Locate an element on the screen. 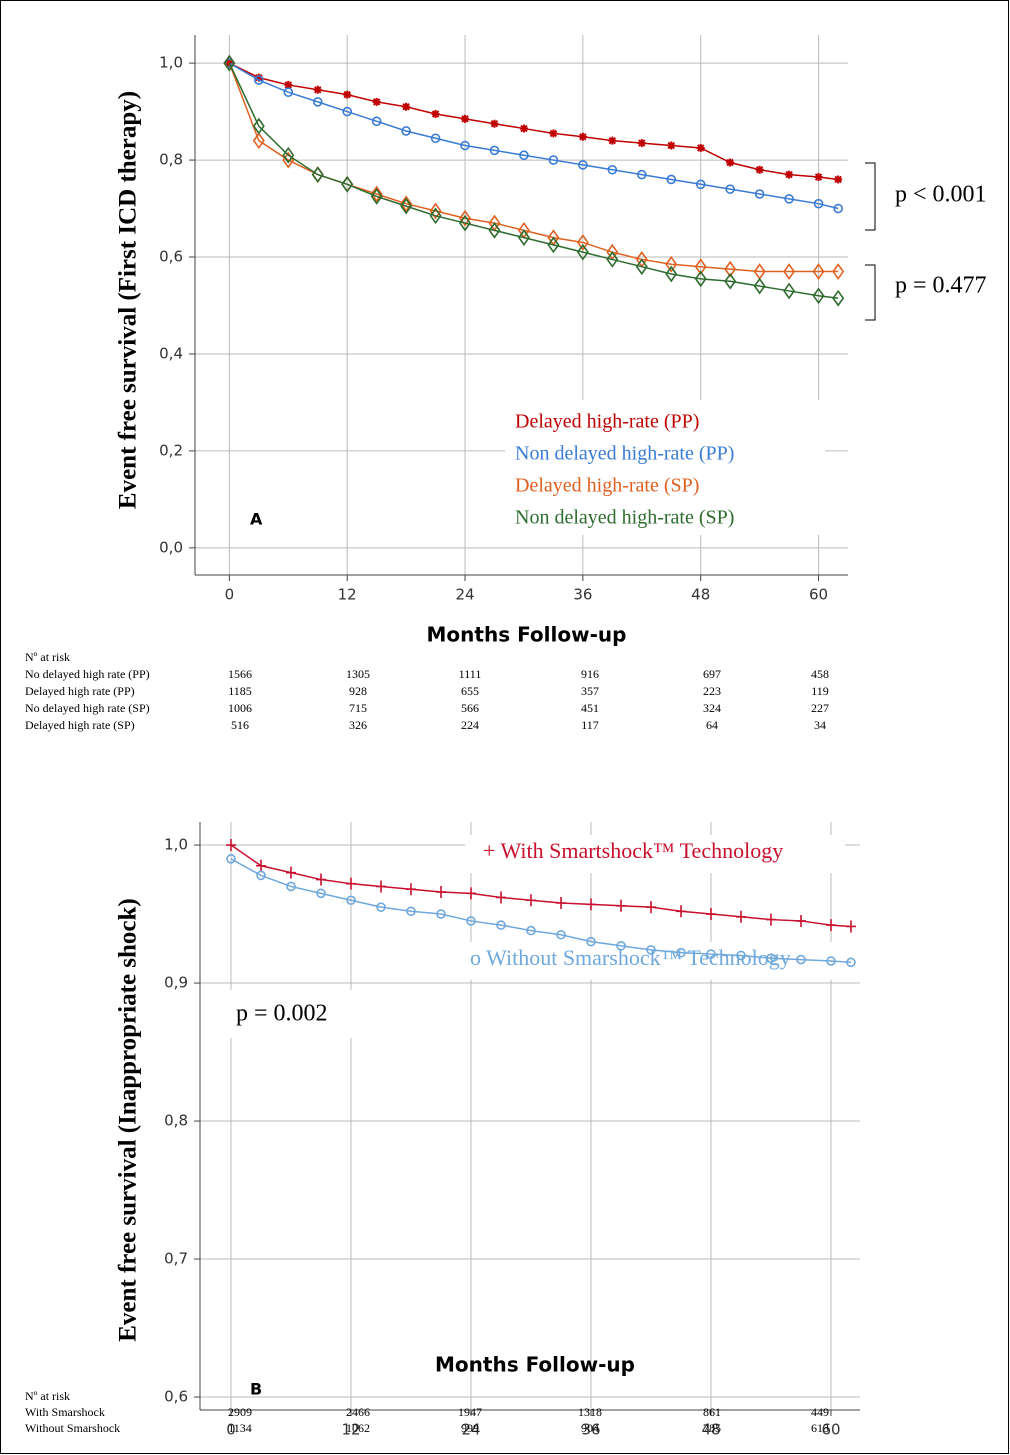 The image size is (1010, 1455). risk-value: 117 is located at coordinates (590, 725).